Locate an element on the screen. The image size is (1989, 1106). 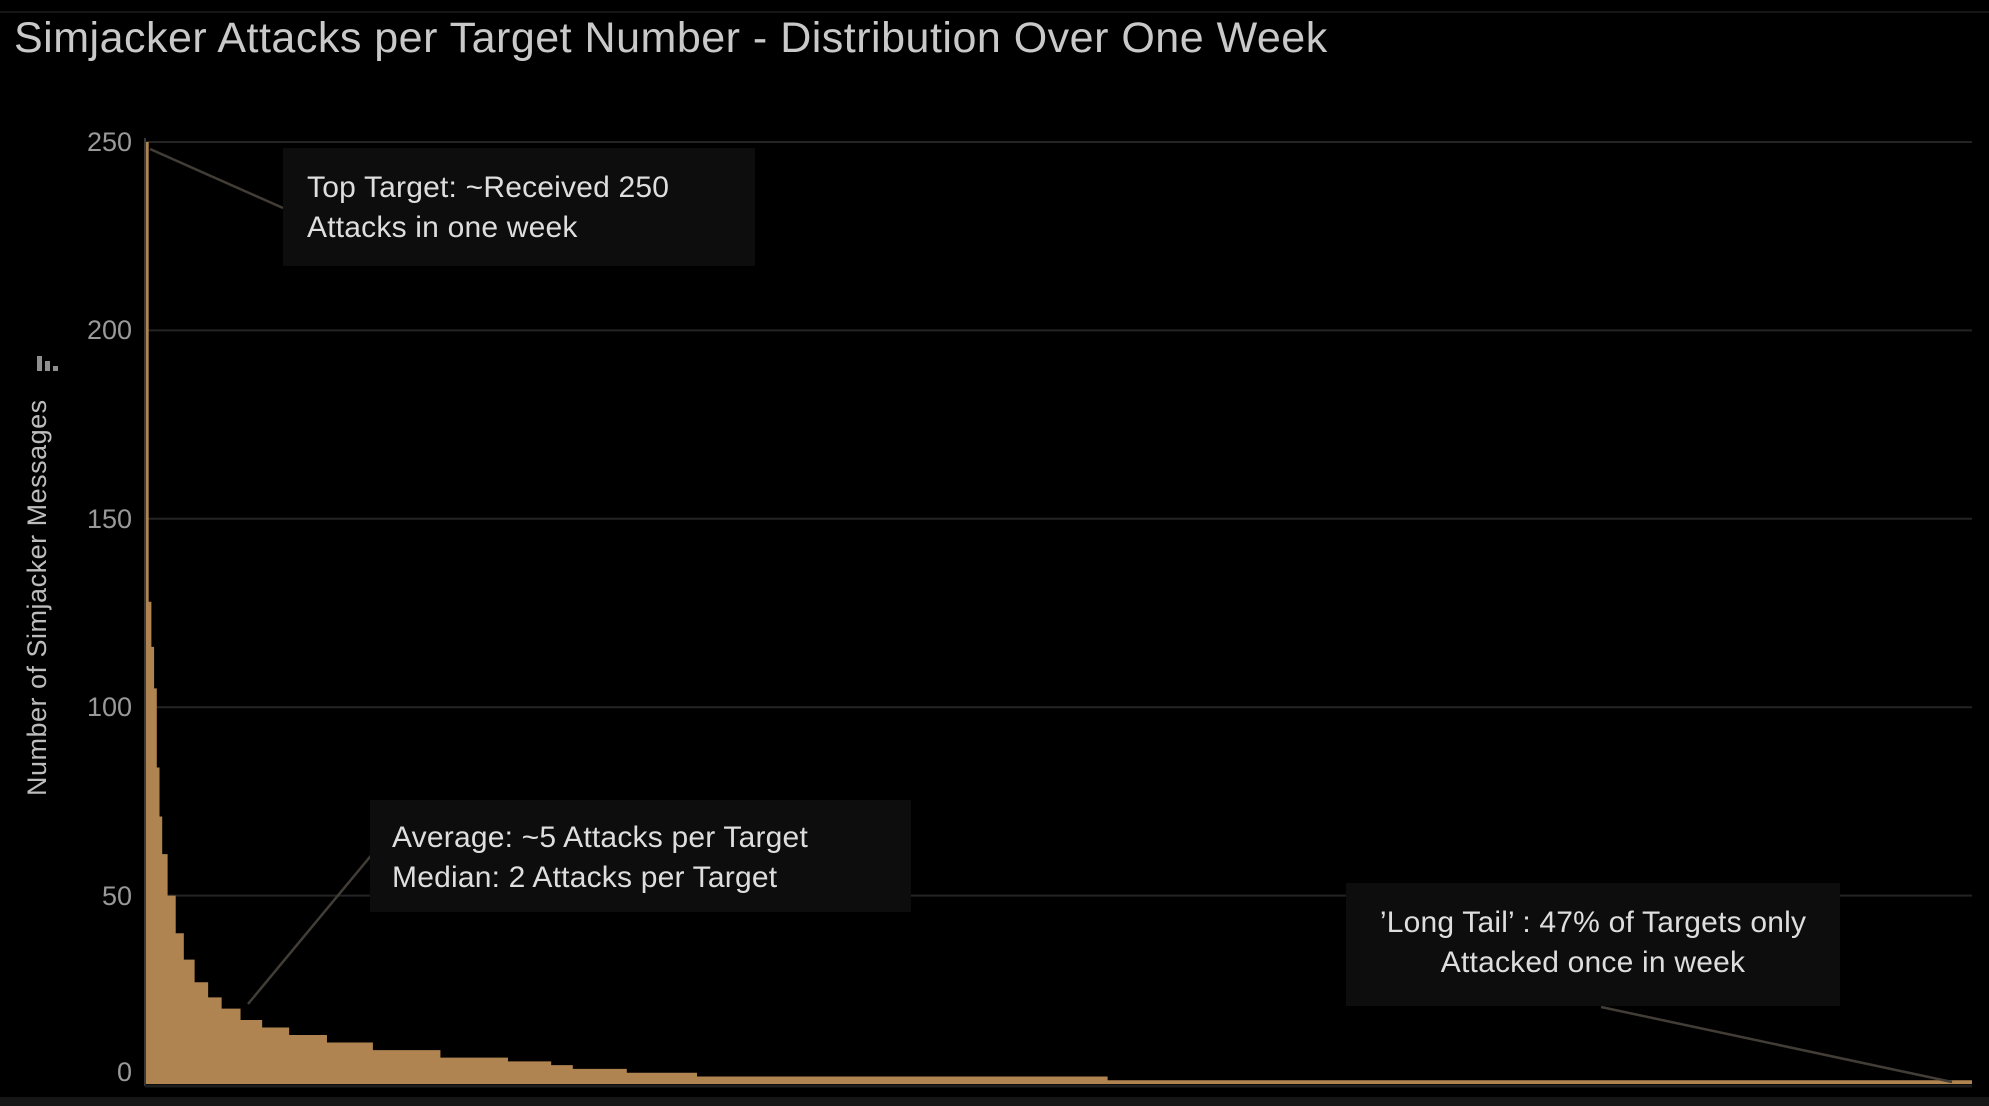
bottom-edge-bar is located at coordinates (994, 1101).